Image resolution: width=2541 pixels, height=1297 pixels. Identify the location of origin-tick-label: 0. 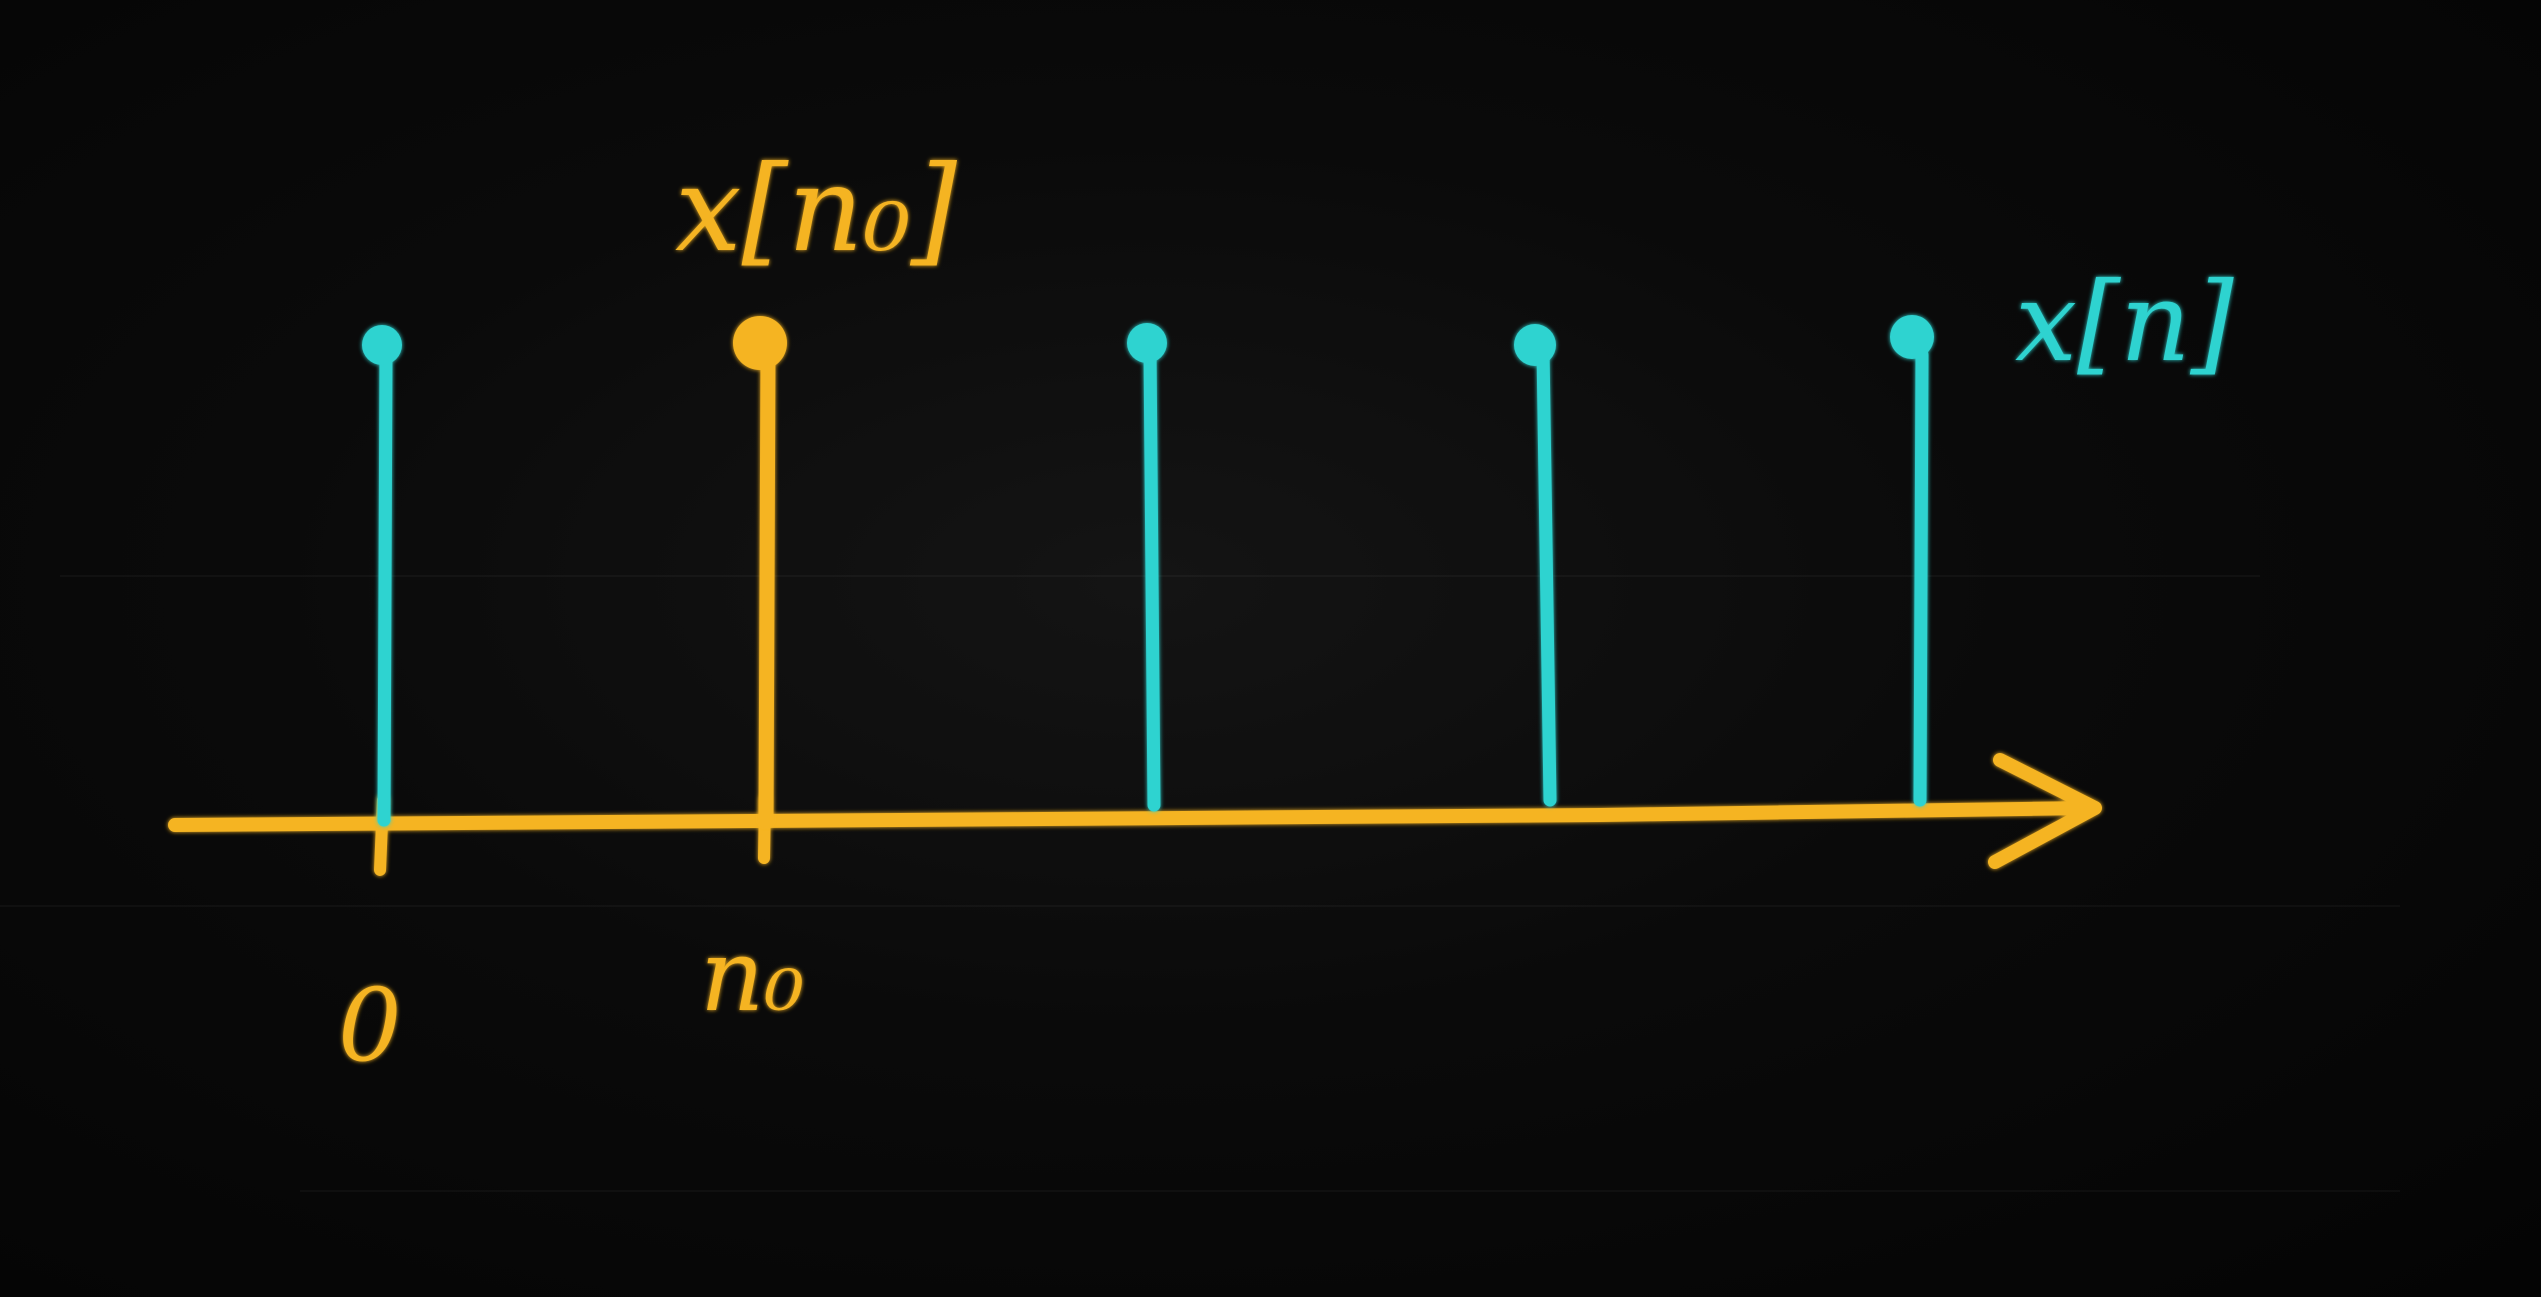
(370, 1025).